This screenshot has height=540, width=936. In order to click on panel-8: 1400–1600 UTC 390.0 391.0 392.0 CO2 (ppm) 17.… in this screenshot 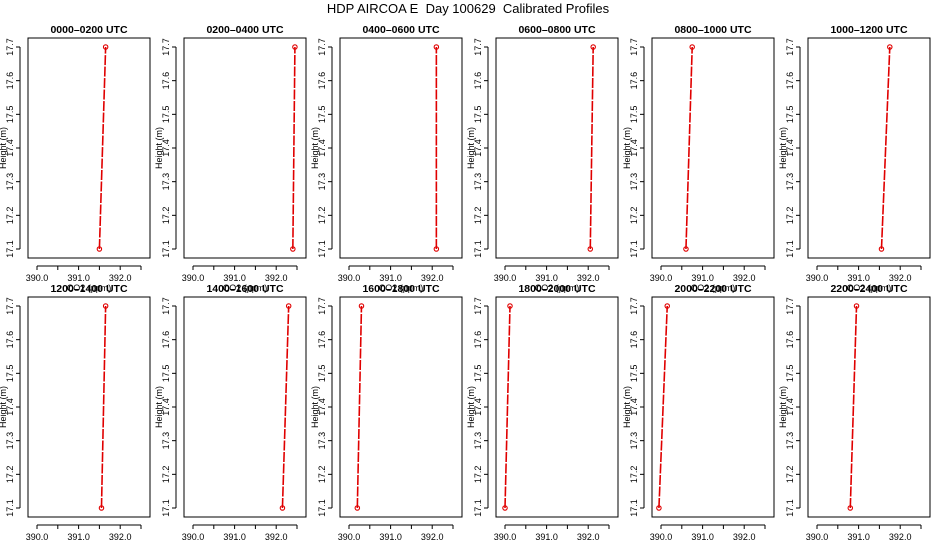, I will do `click(230, 411)`.